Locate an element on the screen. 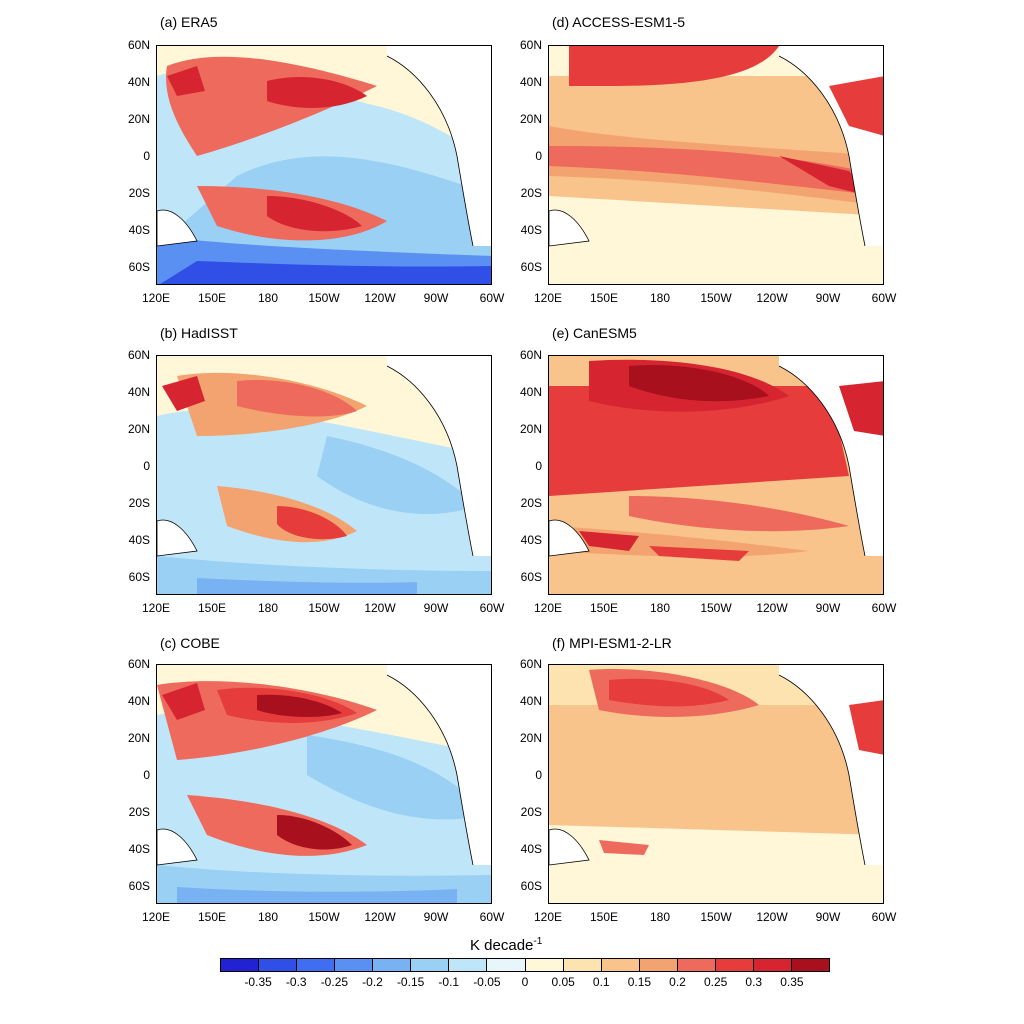  panel-title: (a) ERA5 is located at coordinates (189, 22).